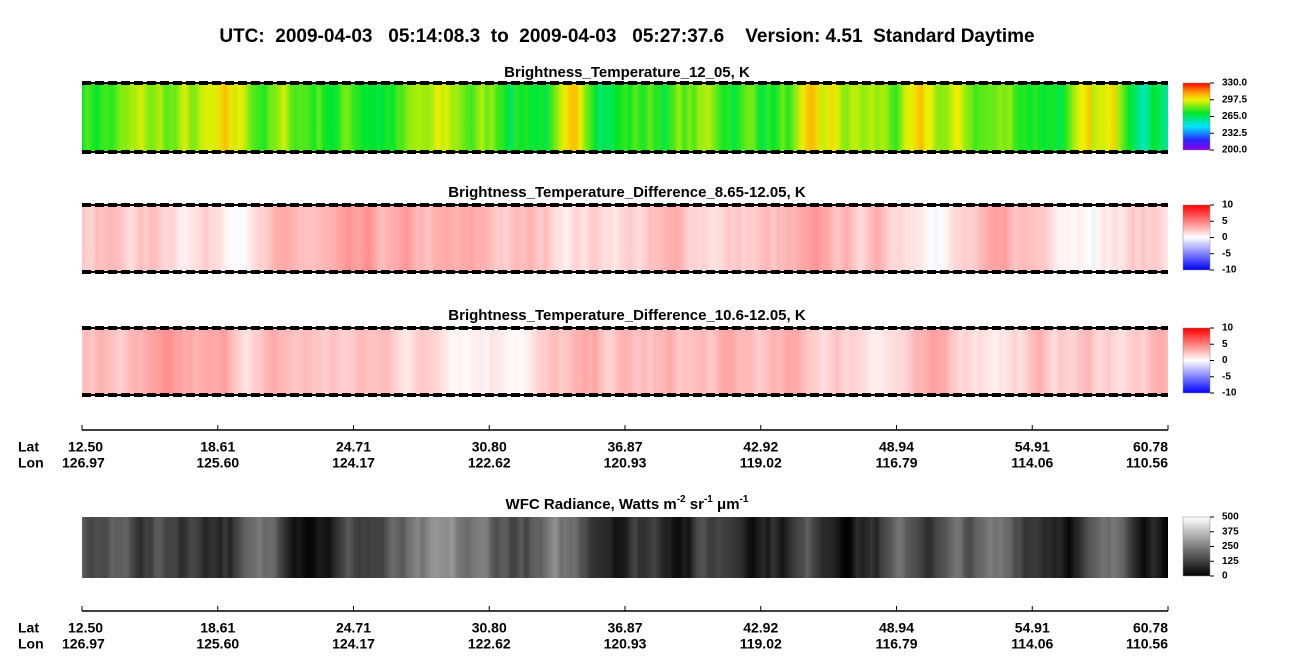 This screenshot has width=1300, height=667. Describe the element at coordinates (1234, 150) in the screenshot. I see `colorbar-tick-label: 200.0` at that location.